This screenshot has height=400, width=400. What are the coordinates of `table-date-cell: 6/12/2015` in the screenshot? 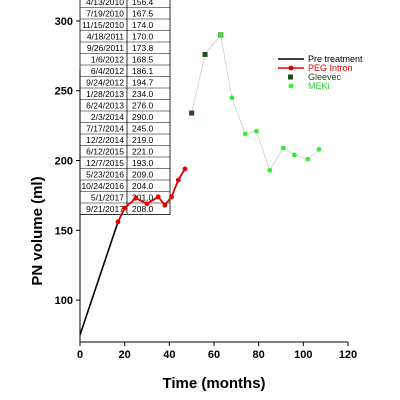 It's located at (105, 151).